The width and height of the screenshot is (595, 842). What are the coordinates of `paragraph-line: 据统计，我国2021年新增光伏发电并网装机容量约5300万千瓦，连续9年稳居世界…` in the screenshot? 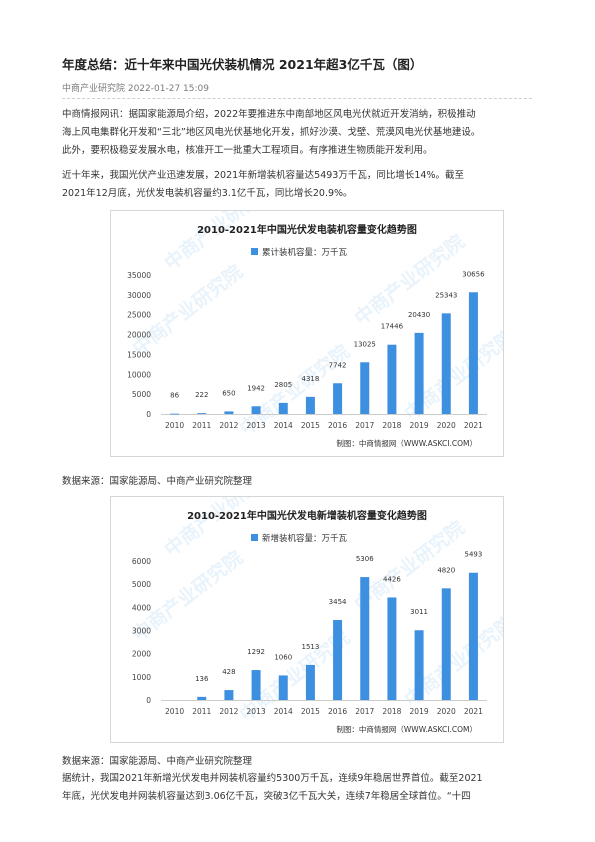 It's located at (272, 778).